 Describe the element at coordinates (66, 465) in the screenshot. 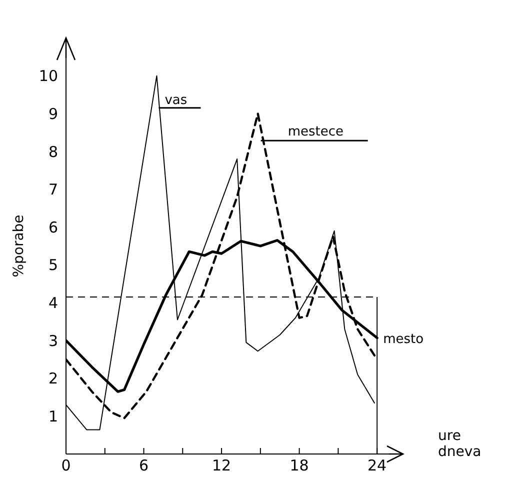

I see `x-tick-label: 0` at that location.